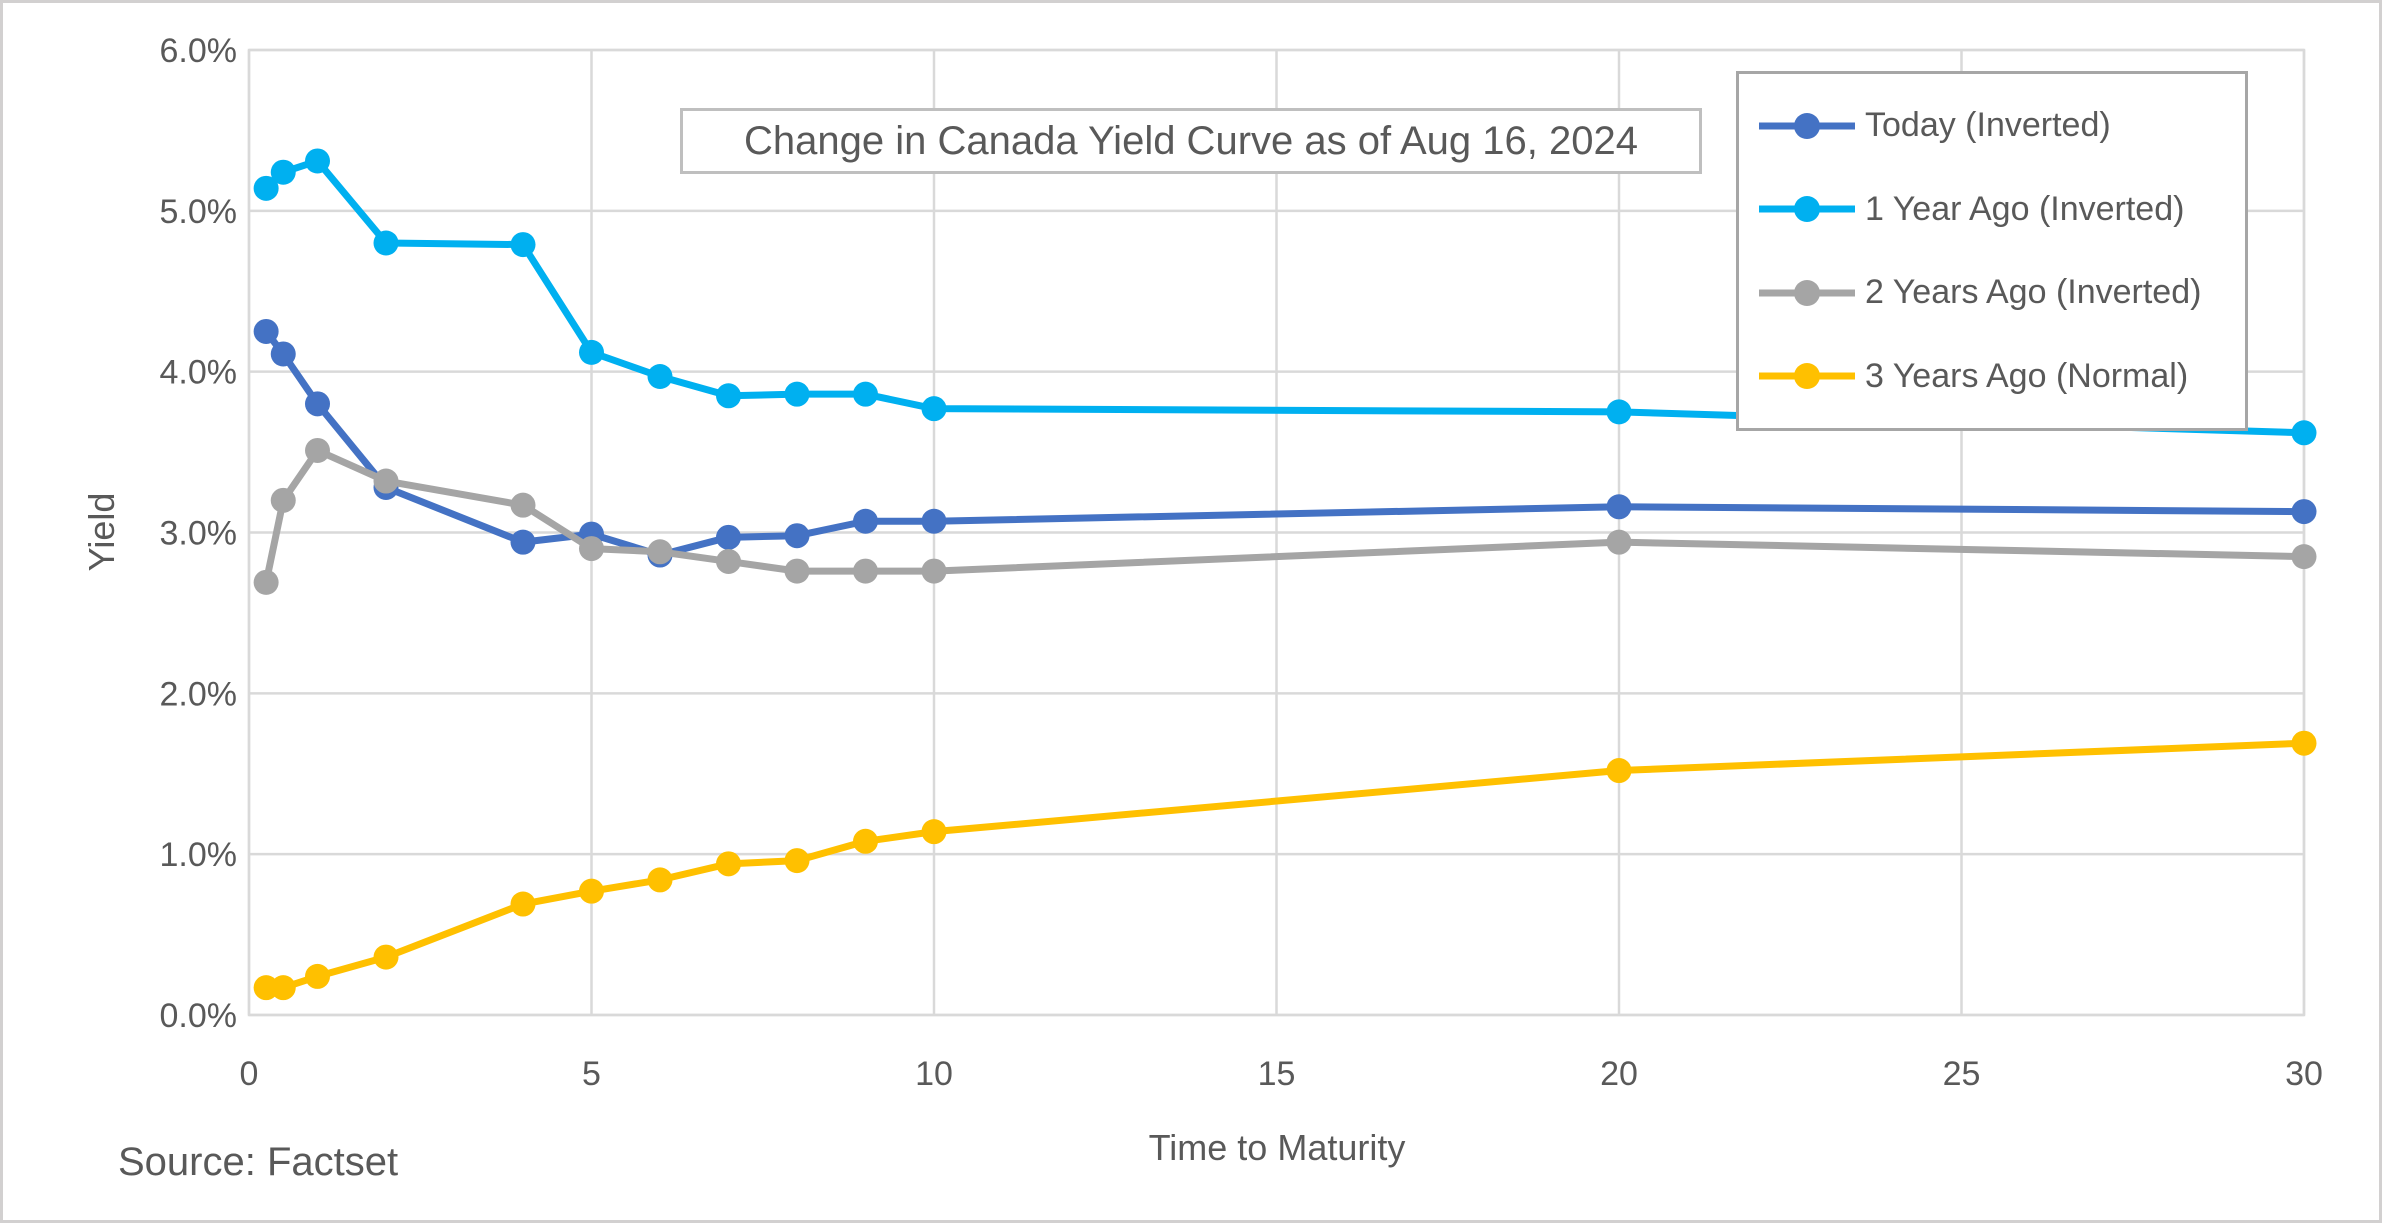 This screenshot has height=1223, width=2382. I want to click on y-tick-label: 2.0%, so click(199, 694).